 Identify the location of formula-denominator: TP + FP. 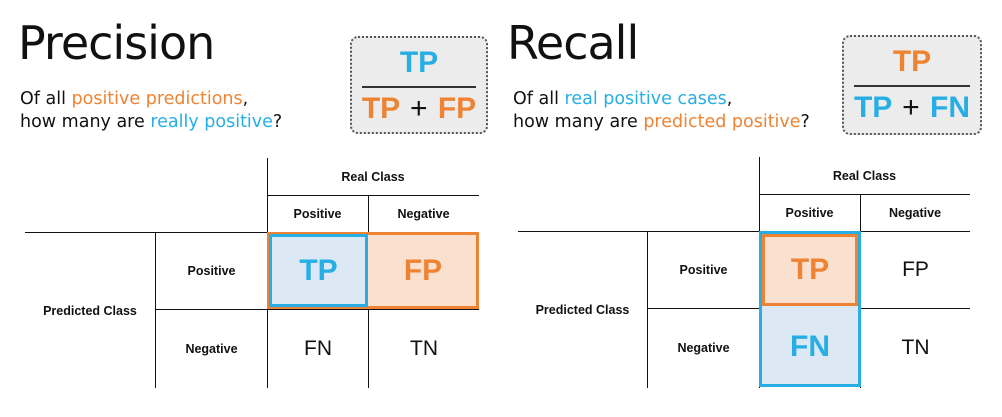
(419, 109).